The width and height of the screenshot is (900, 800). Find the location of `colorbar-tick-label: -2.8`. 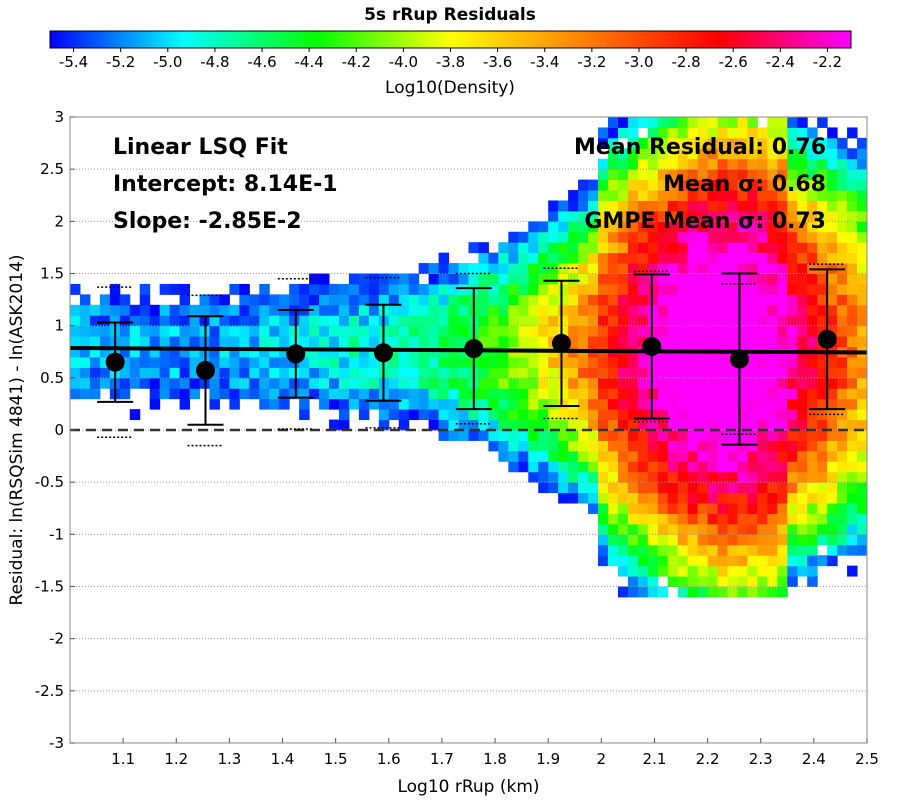

colorbar-tick-label: -2.8 is located at coordinates (685, 62).